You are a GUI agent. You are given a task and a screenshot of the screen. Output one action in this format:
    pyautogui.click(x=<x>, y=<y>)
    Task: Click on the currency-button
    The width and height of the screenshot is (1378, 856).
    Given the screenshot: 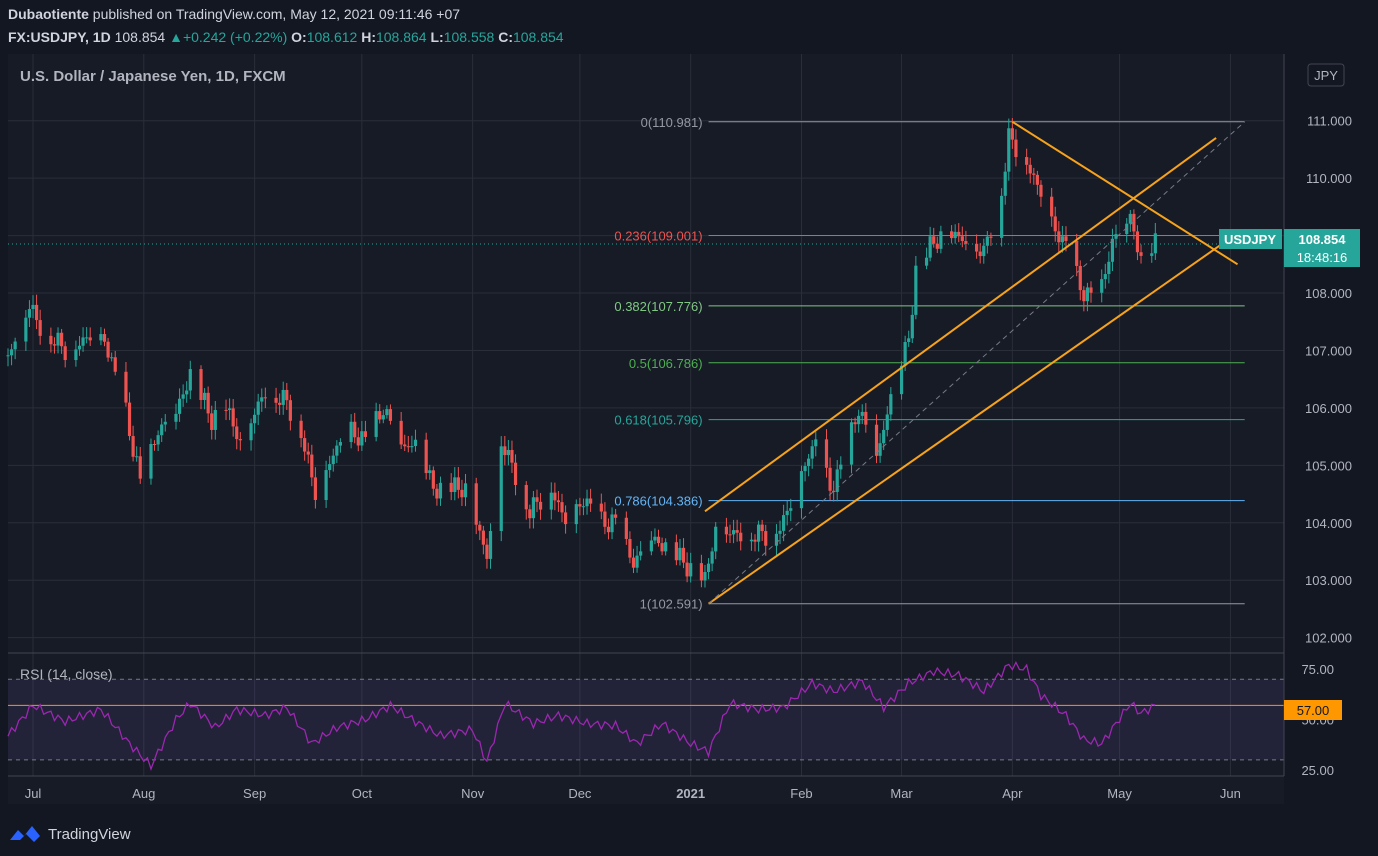 What is the action you would take?
    pyautogui.click(x=1326, y=75)
    